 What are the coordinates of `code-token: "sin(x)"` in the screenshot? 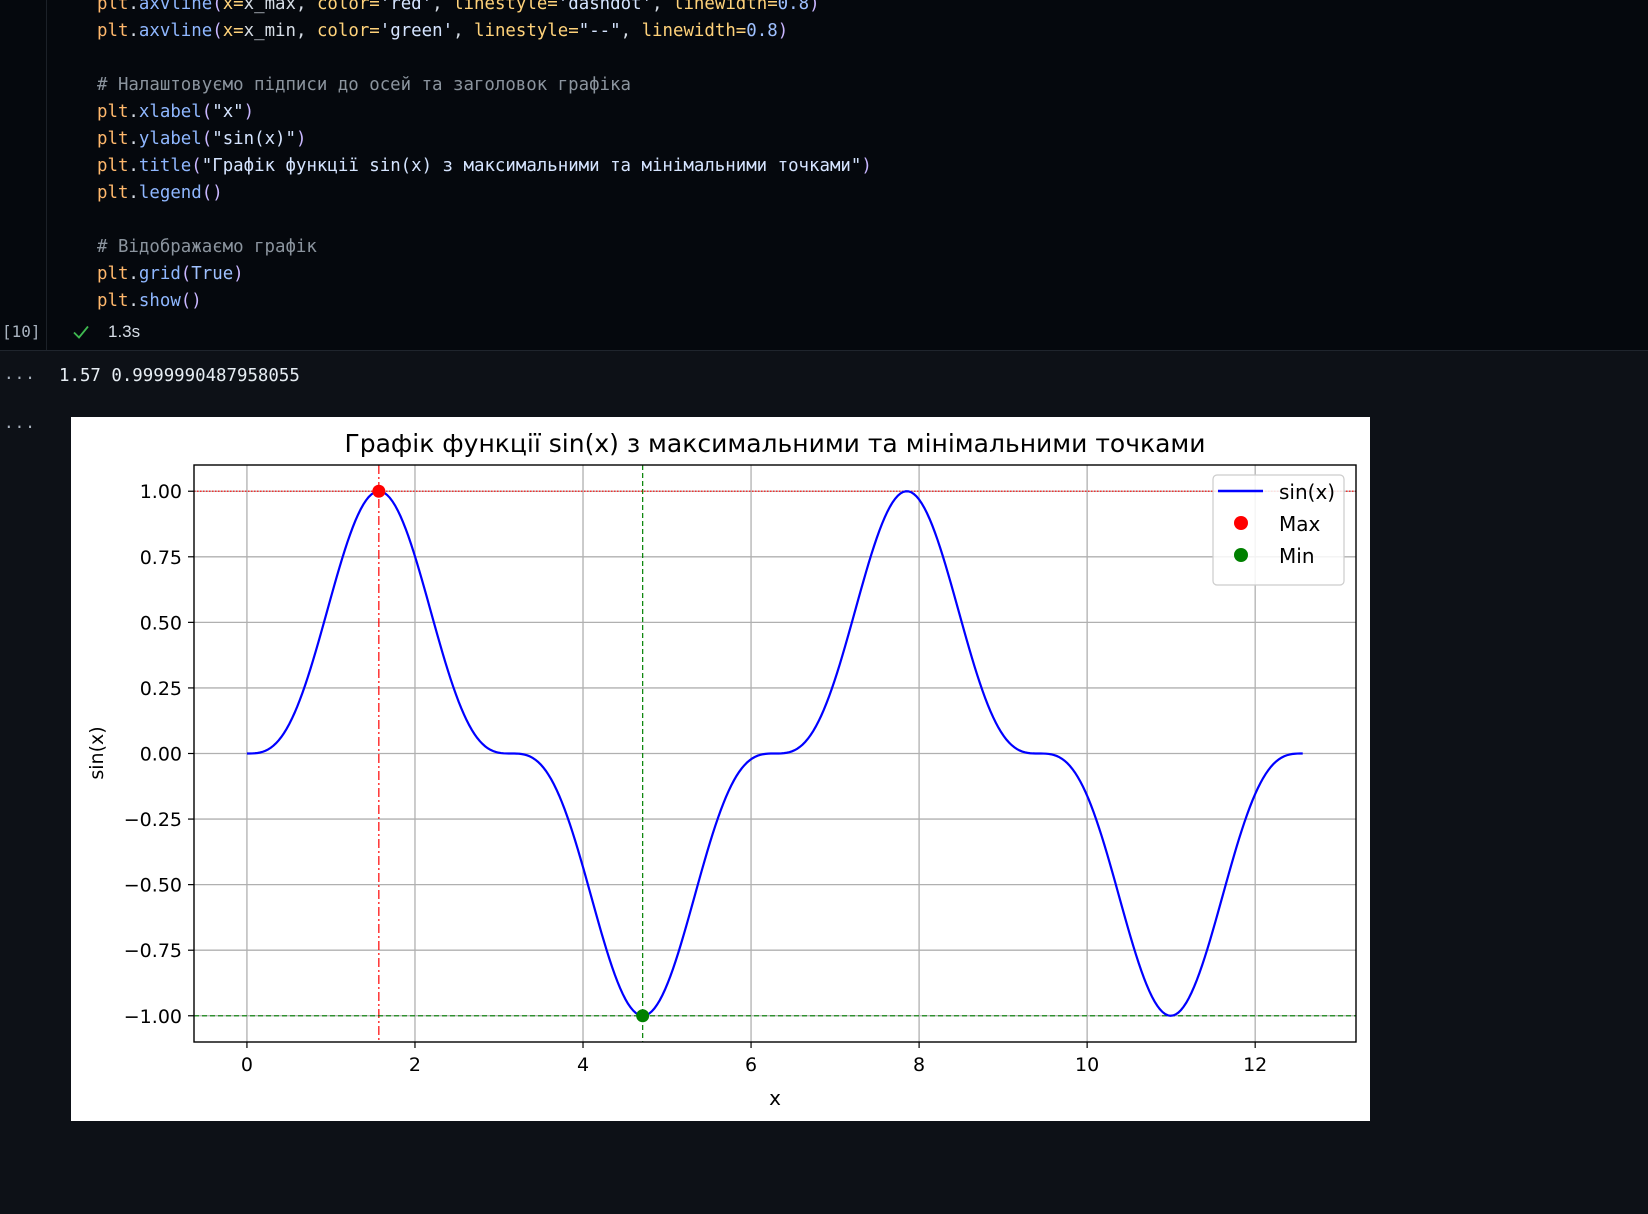 It's located at (254, 139).